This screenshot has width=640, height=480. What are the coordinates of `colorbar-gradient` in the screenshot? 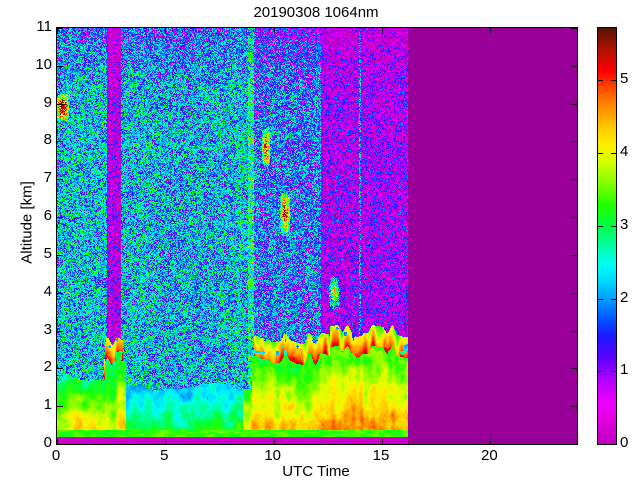 It's located at (607, 236).